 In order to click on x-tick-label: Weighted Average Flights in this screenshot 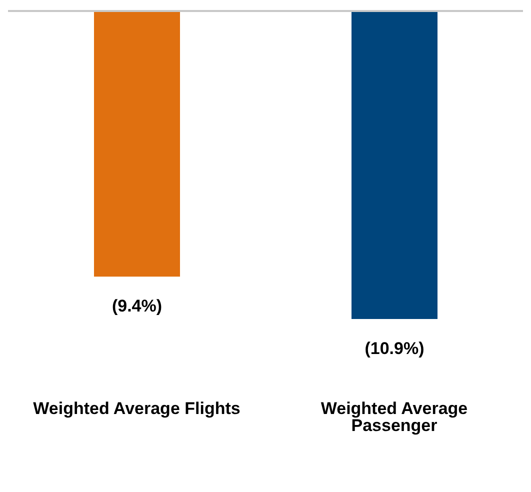, I will do `click(136, 408)`.